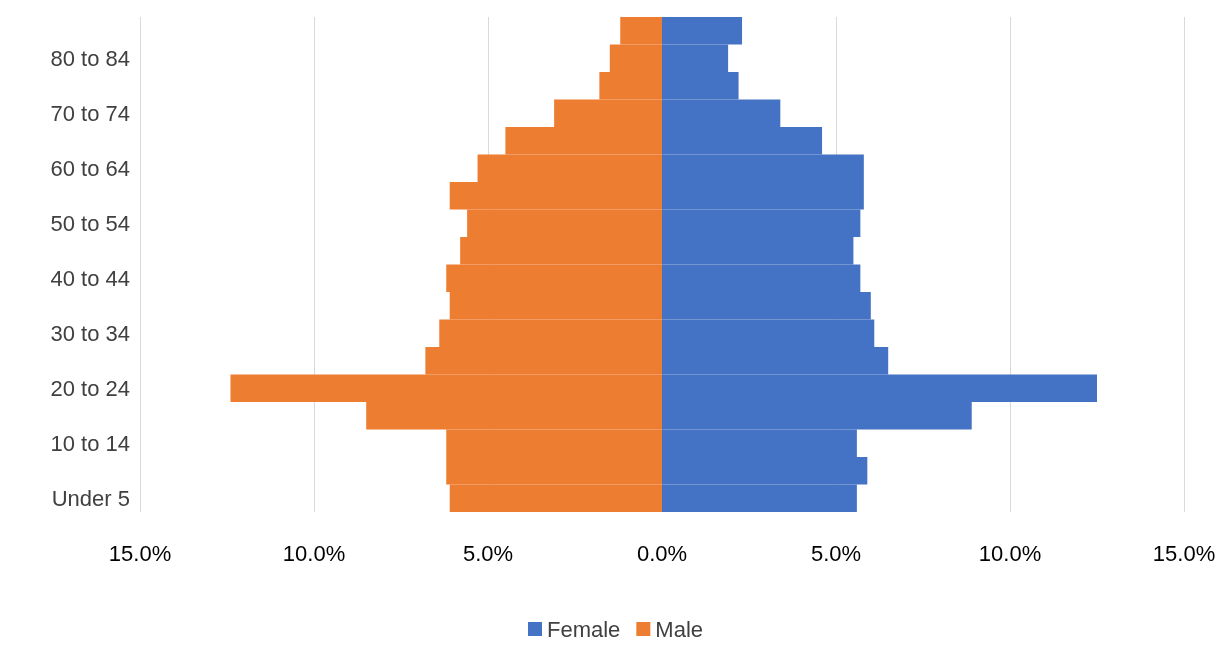 This screenshot has height=647, width=1231. I want to click on y-tick-label: Under 5, so click(90, 498).